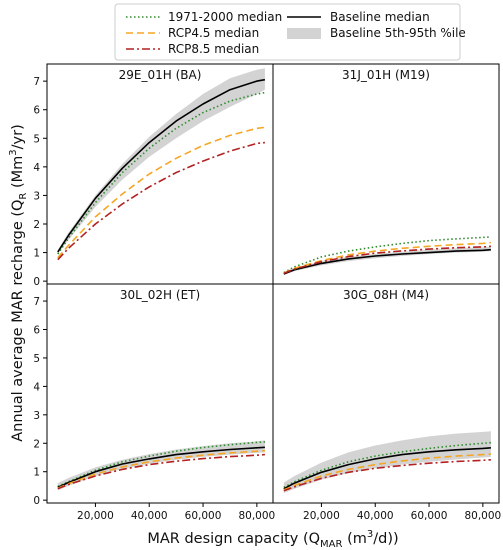 This screenshot has height=550, width=503. Describe the element at coordinates (160, 75) in the screenshot. I see `panel-title: 29E_01H (BA)` at that location.